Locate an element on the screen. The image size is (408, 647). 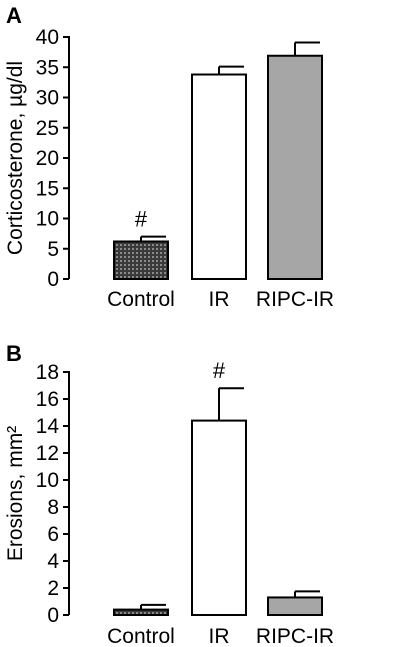
y-tick-label: 20 is located at coordinates (47, 158).